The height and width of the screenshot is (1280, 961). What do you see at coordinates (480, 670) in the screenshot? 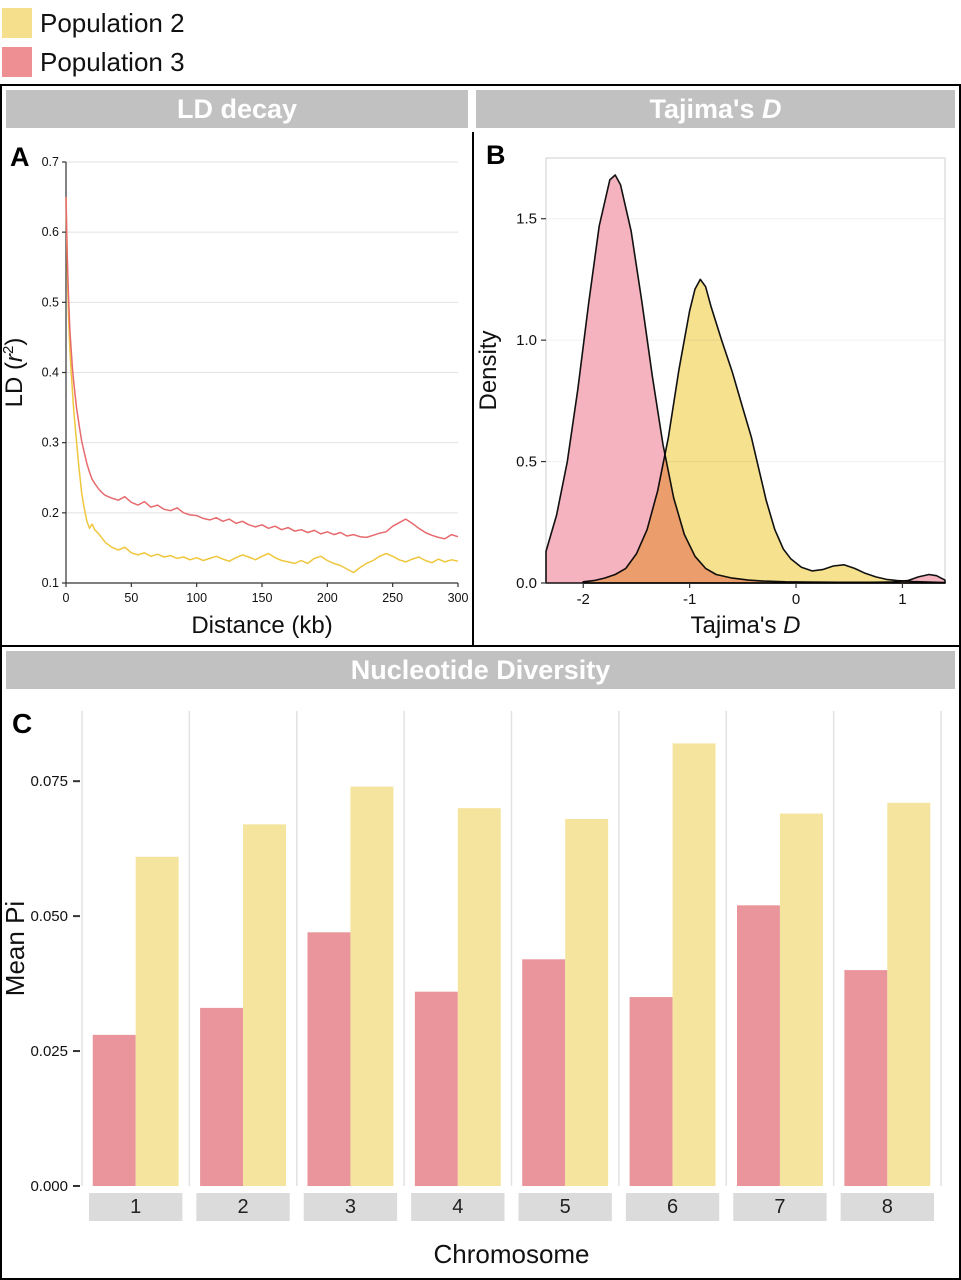
I see `nucleotide-diversity-header: Nucleotide Diversity` at bounding box center [480, 670].